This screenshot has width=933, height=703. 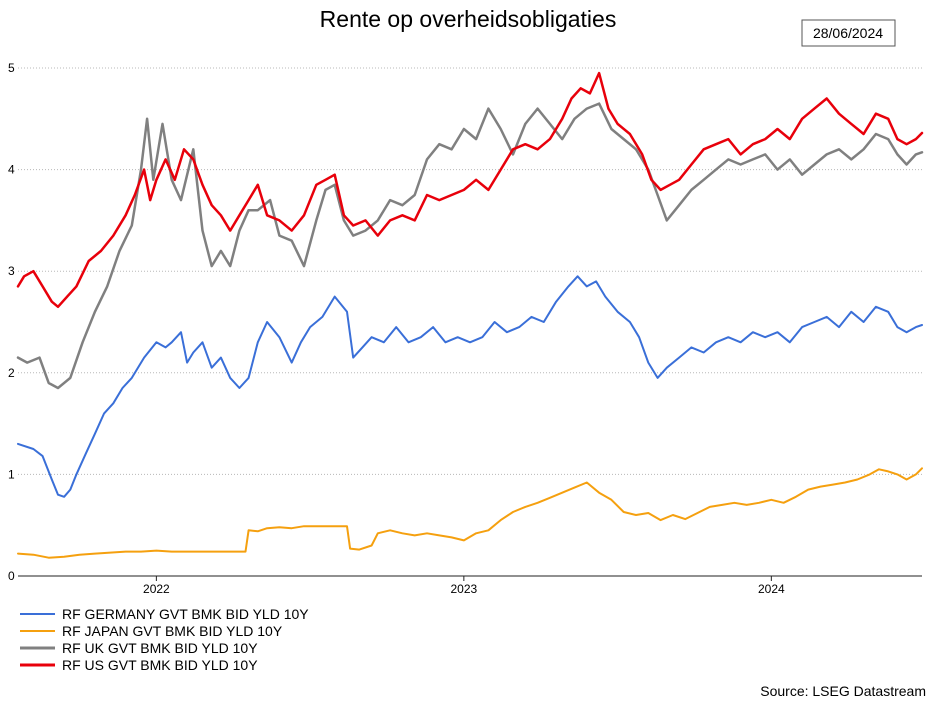 What do you see at coordinates (11, 576) in the screenshot?
I see `y-tick-label: 0` at bounding box center [11, 576].